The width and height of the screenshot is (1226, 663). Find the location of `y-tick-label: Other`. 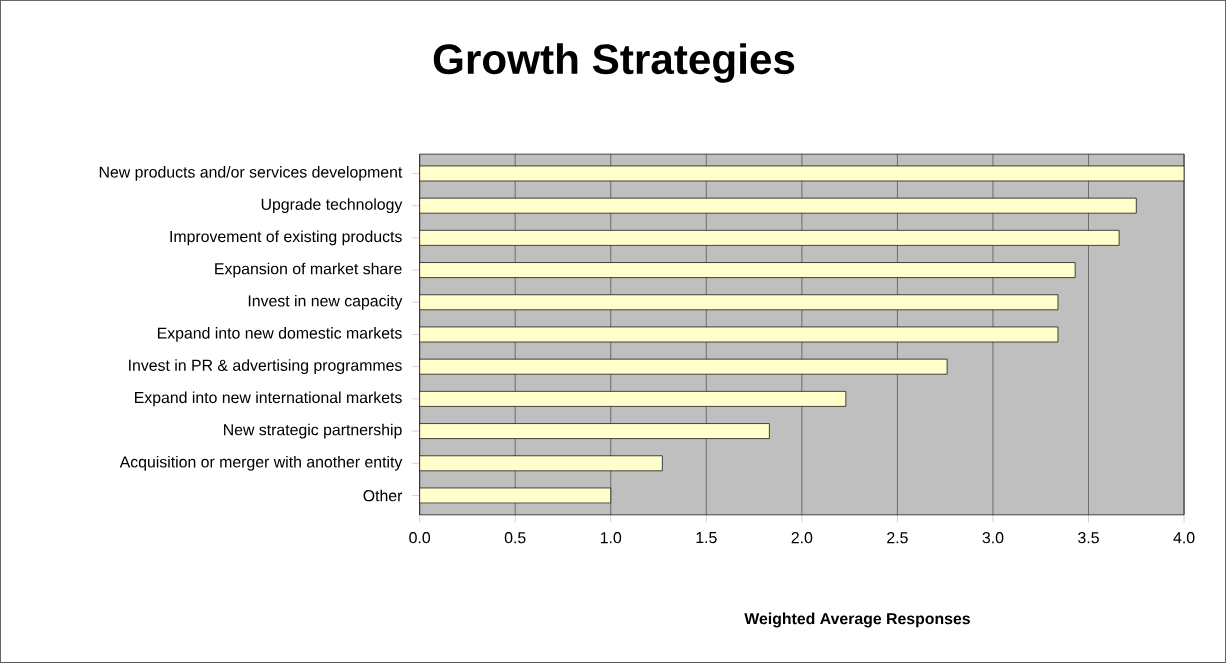

y-tick-label: Other is located at coordinates (383, 495).